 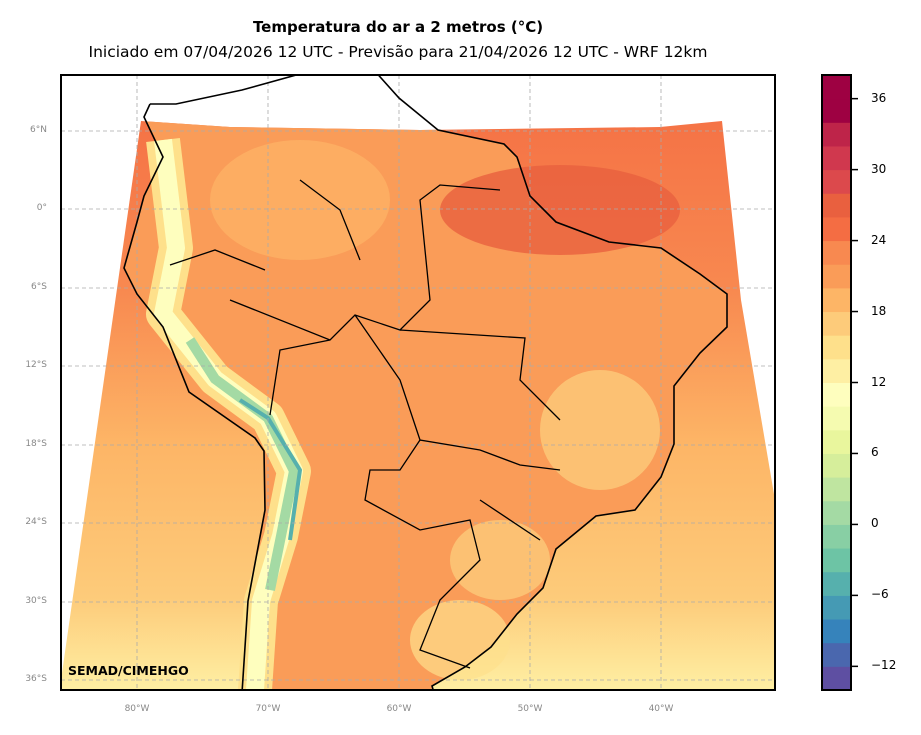 I want to click on lon-label: 50°W, so click(x=530, y=709).